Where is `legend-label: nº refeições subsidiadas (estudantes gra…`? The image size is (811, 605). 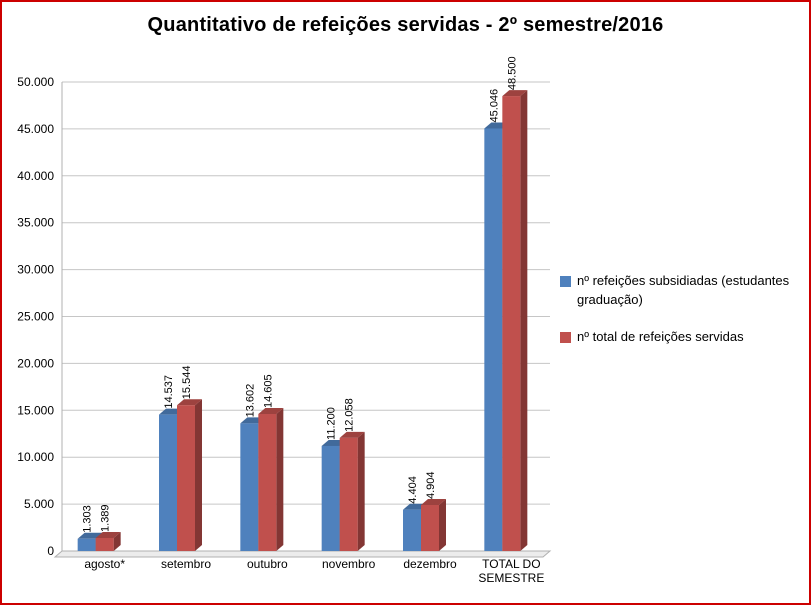
legend-label: nº refeições subsidiadas (estudantes gra… is located at coordinates (683, 290).